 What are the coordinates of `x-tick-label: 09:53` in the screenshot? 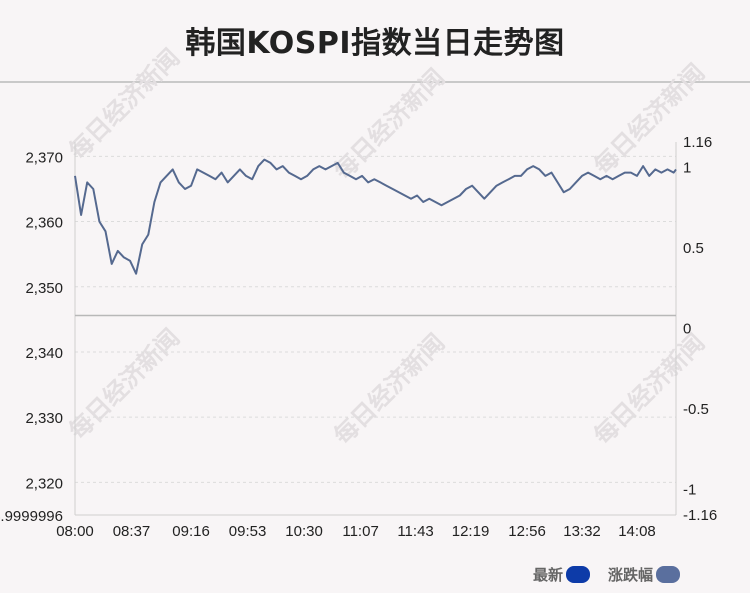 It's located at (248, 531).